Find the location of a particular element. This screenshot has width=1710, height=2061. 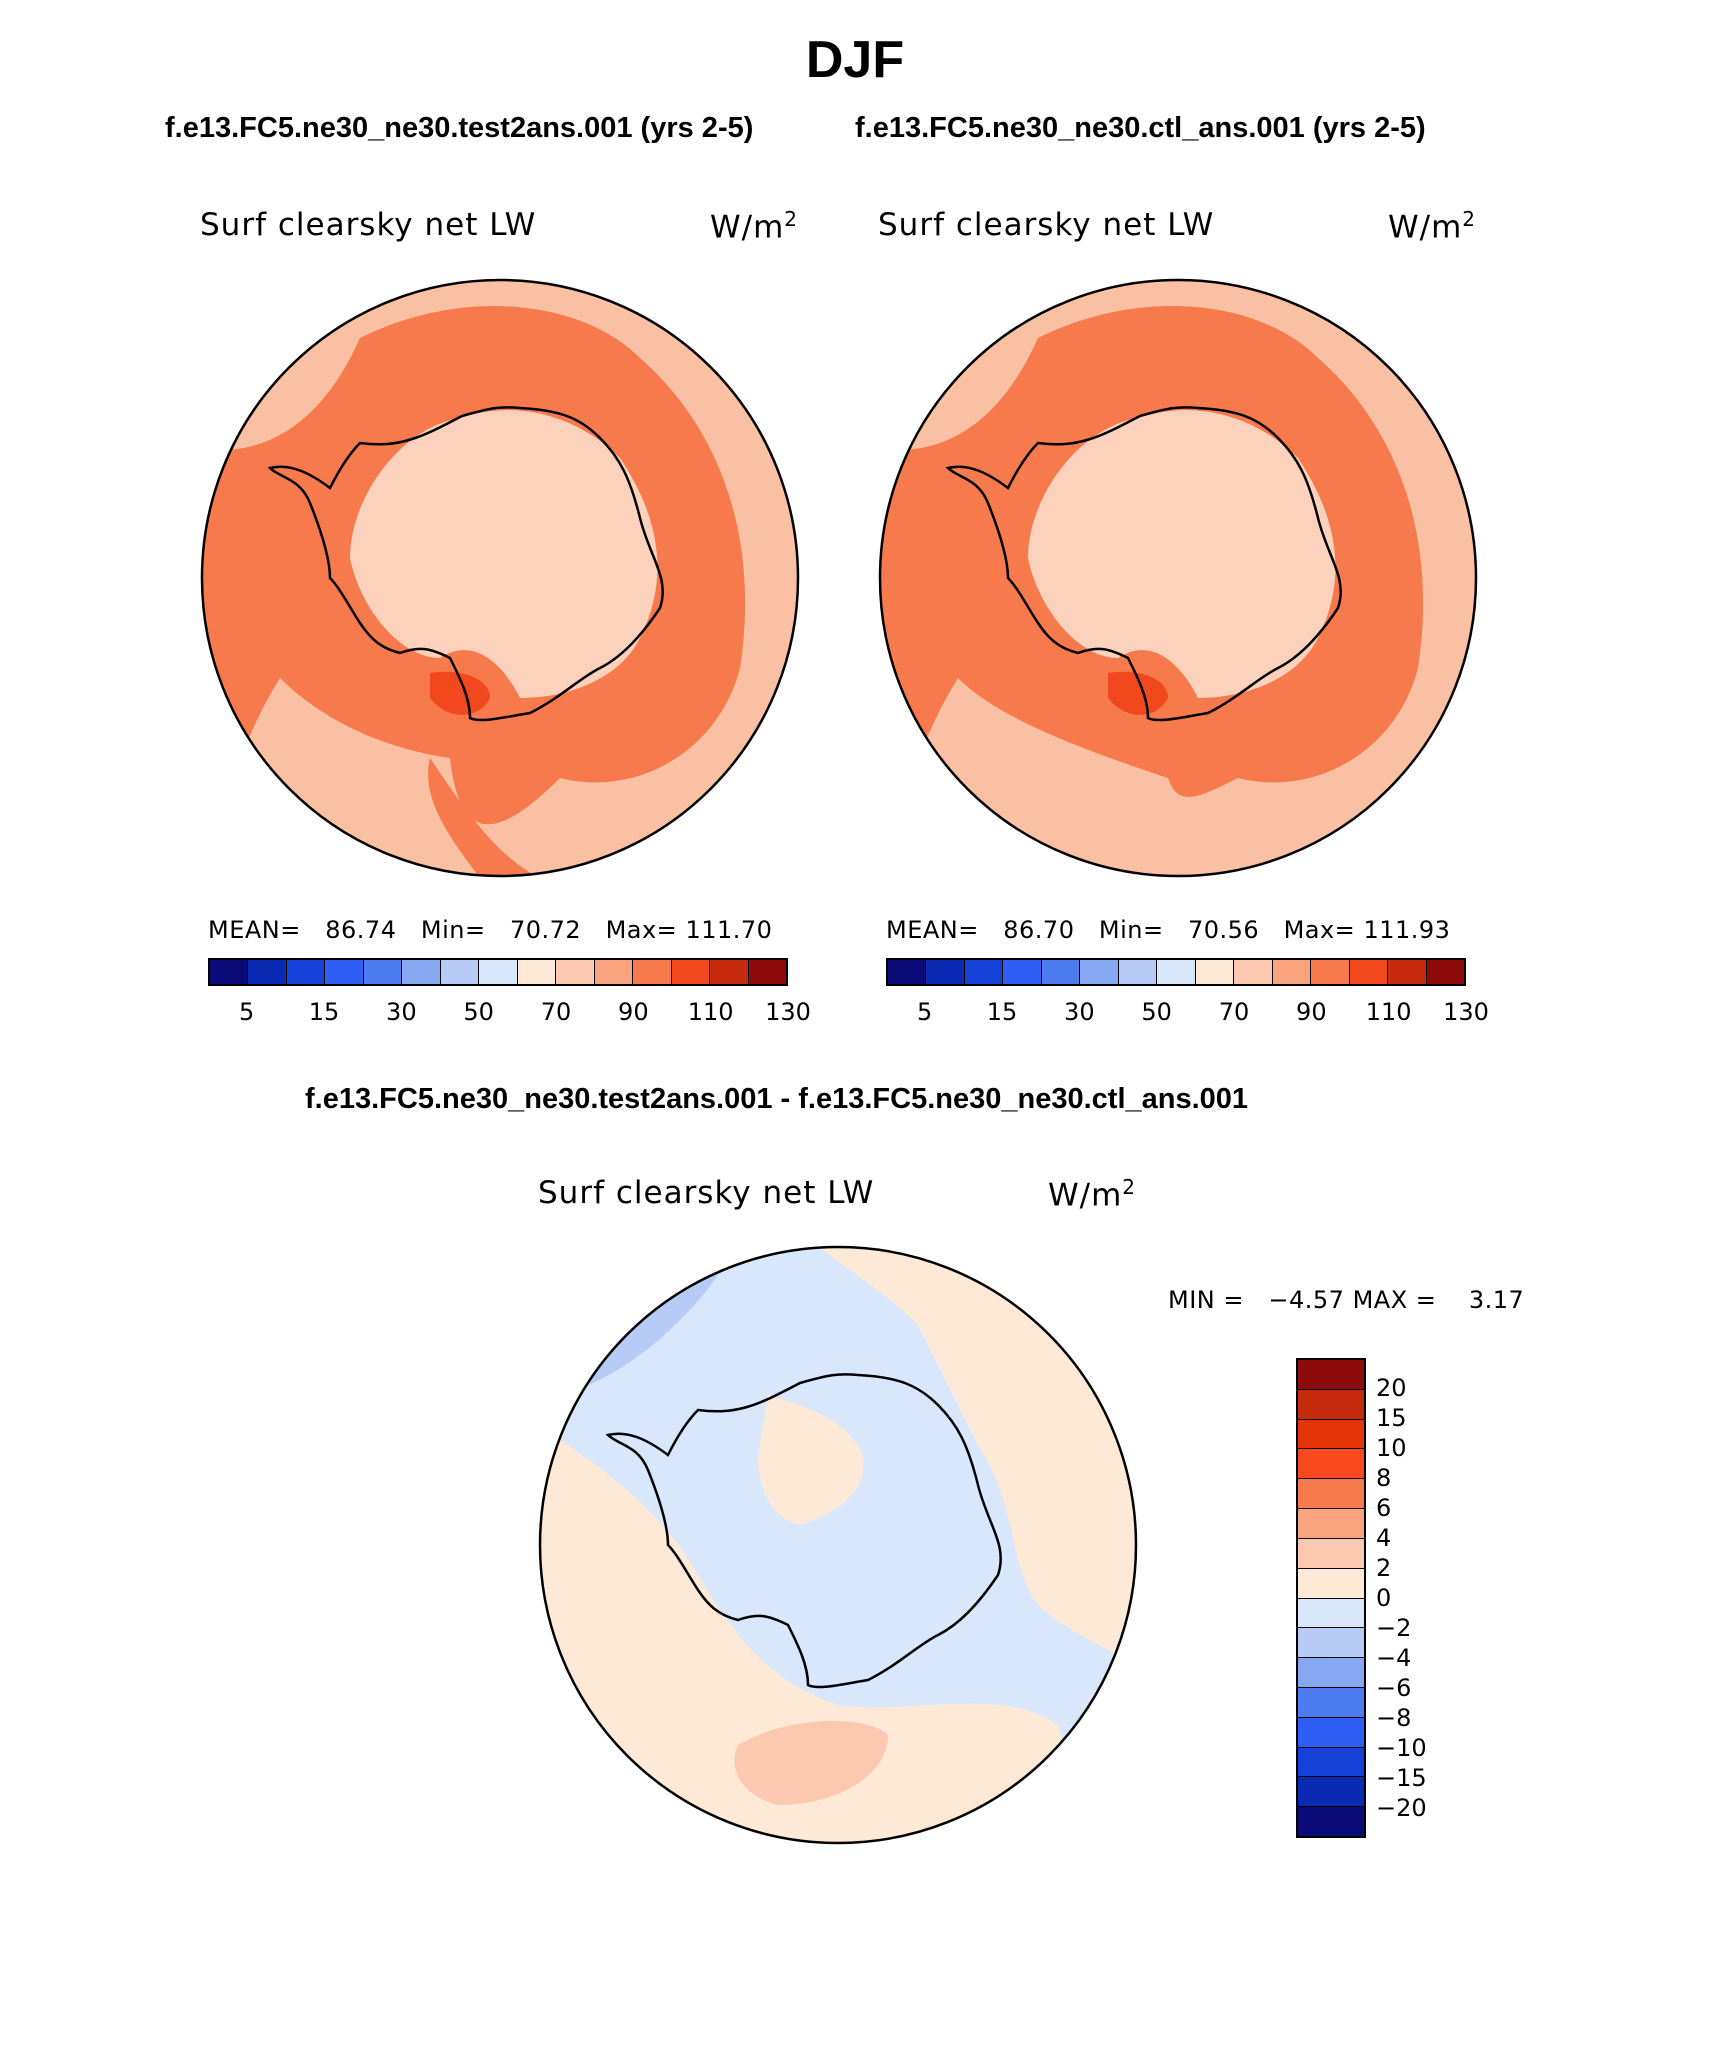

diff-colorbar-tick-label: 2 is located at coordinates (1384, 1568).